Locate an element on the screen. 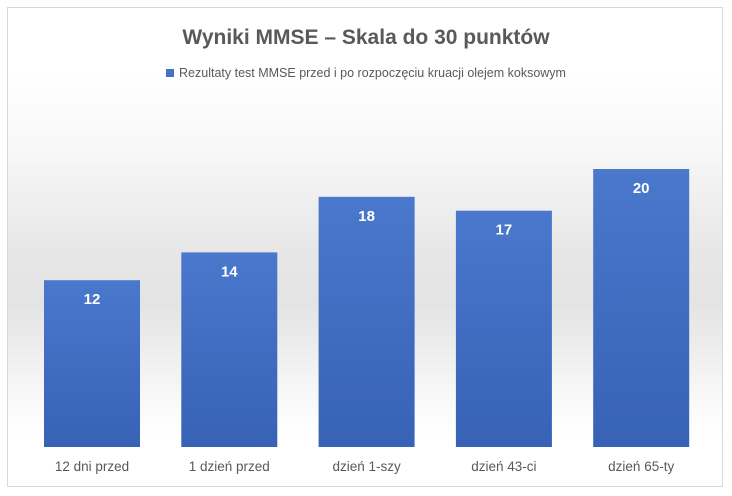 The height and width of the screenshot is (496, 732). x-tick-label-5: dzień 65-ty is located at coordinates (641, 466).